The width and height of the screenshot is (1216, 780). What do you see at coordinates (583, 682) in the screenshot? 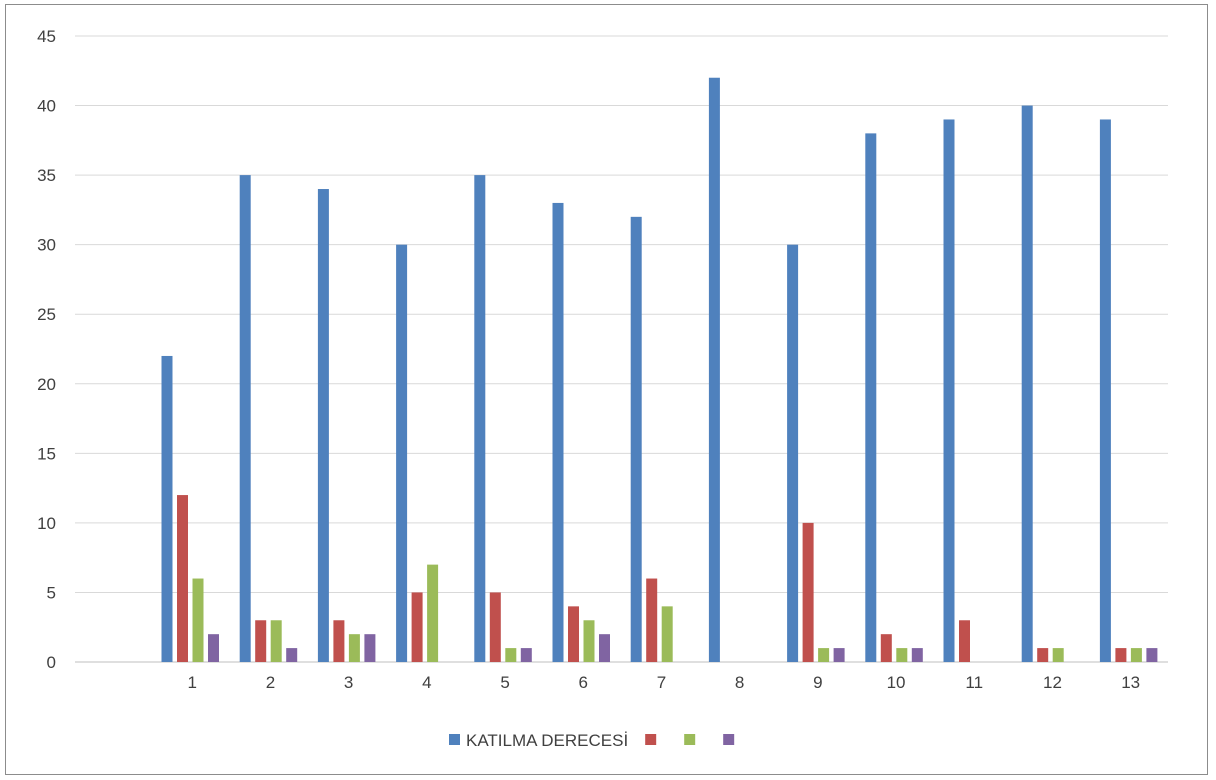
I see `x-tick-label: 6` at bounding box center [583, 682].